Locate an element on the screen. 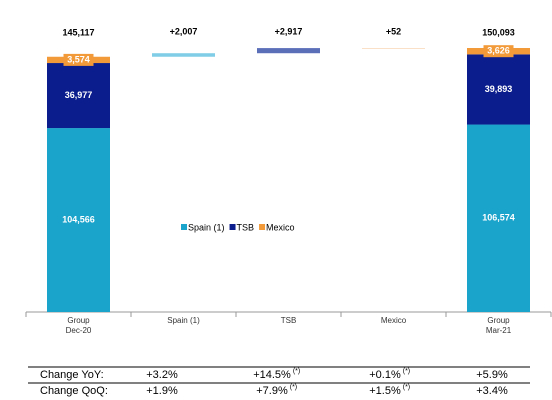 The width and height of the screenshot is (552, 400). delta-label: +52 is located at coordinates (393, 31).